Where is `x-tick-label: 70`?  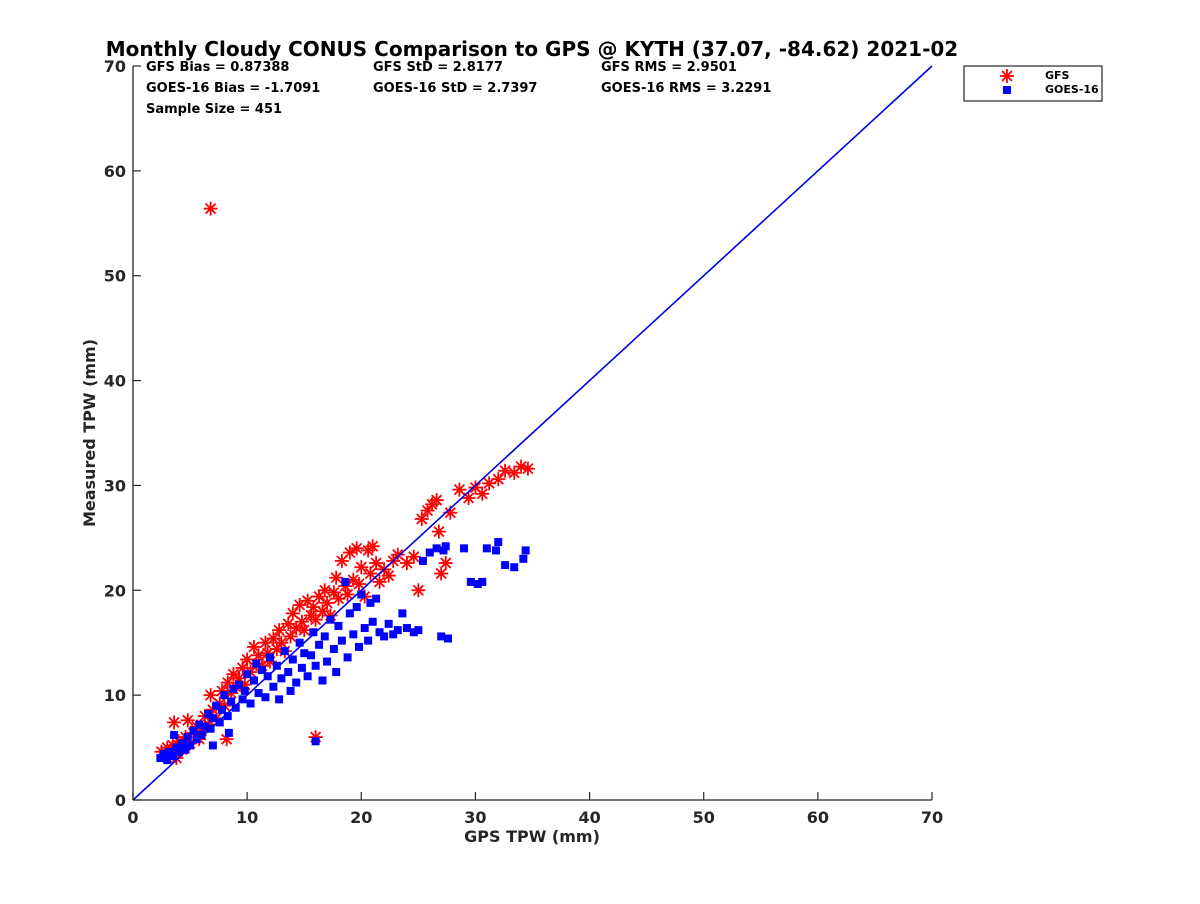 x-tick-label: 70 is located at coordinates (932, 817).